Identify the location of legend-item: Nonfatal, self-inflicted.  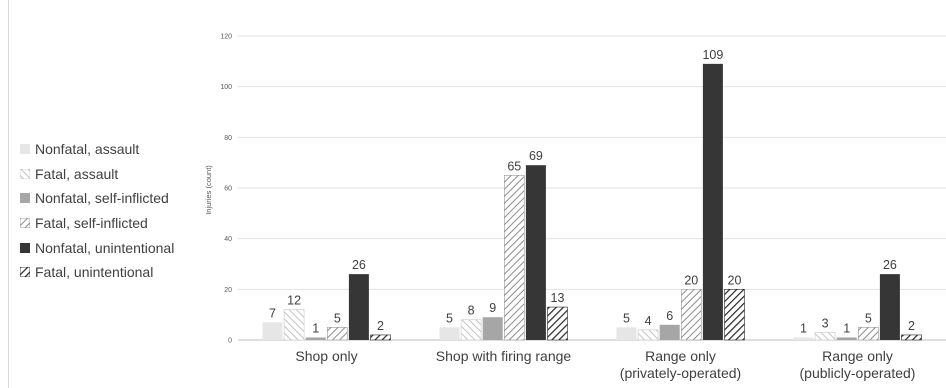
(97, 198).